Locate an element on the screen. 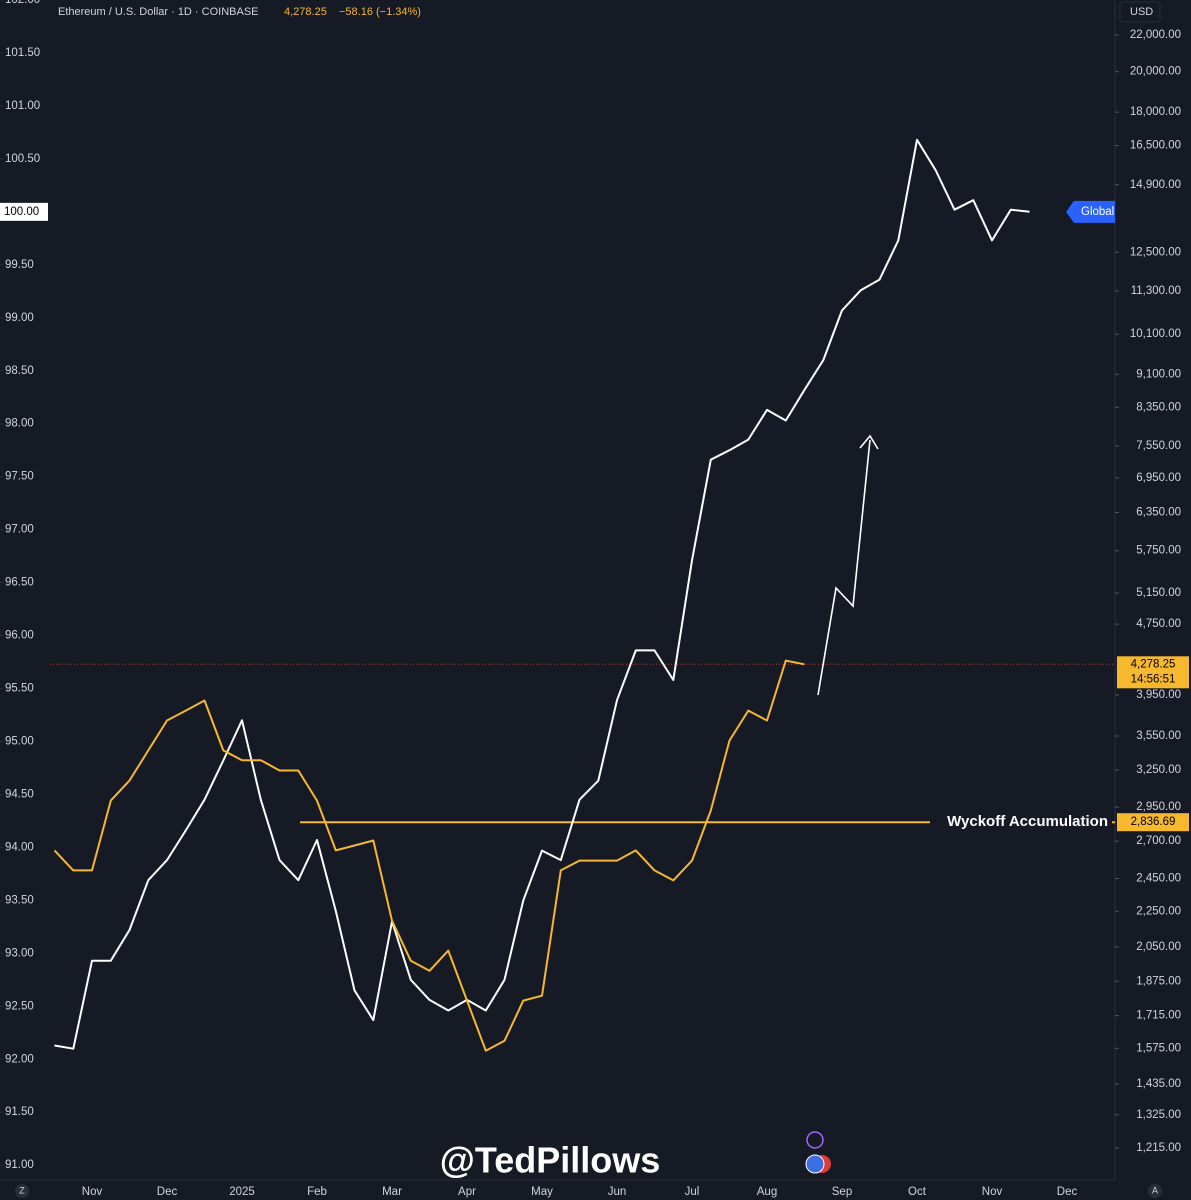 The width and height of the screenshot is (1191, 1200). y2-tick-label: 6,950.00 is located at coordinates (1158, 478).